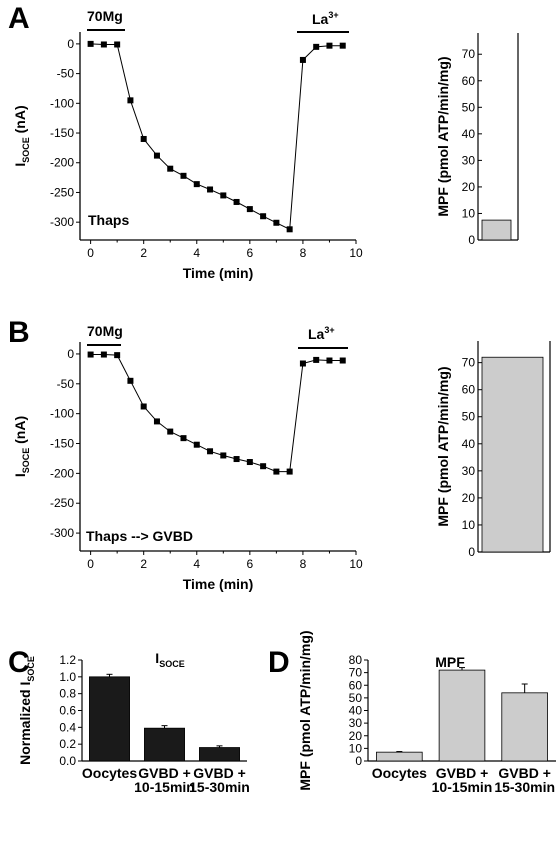  Describe the element at coordinates (164, 787) in the screenshot. I see `c-category-label: 10-15min` at that location.